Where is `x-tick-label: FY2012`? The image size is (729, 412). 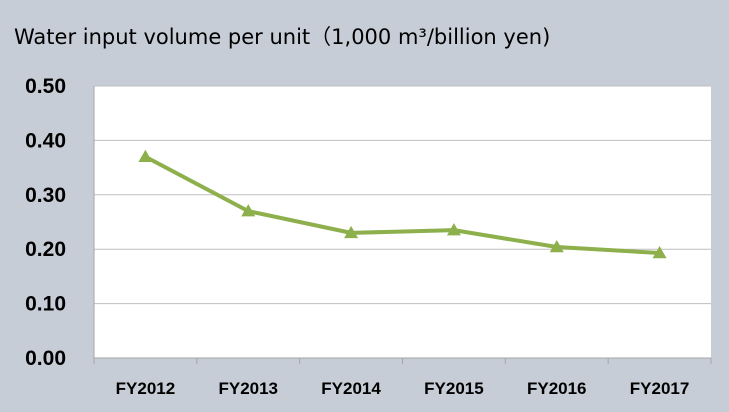
x-tick-label: FY2012 is located at coordinates (146, 388).